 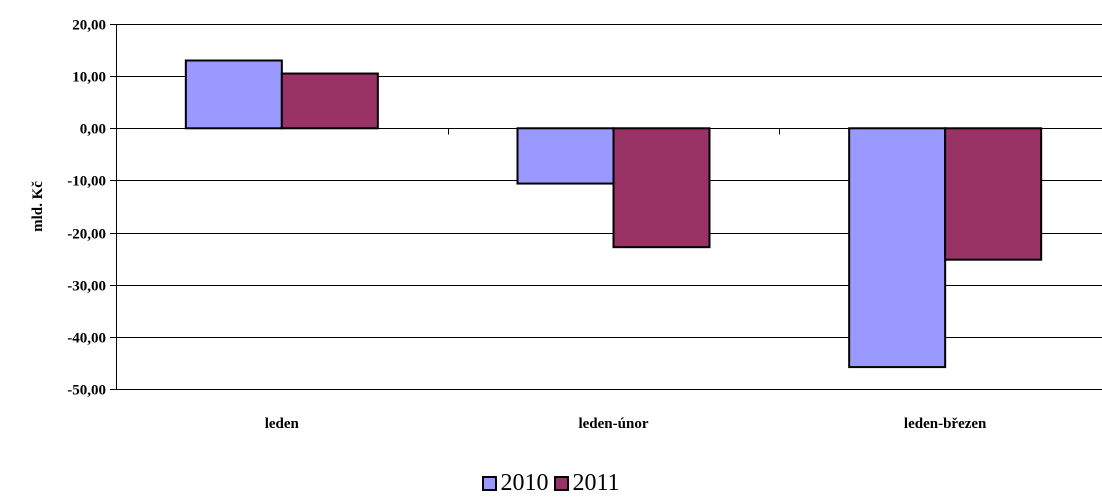 I want to click on category-labels: leden leden-únor leden-březen, so click(x=626, y=424).